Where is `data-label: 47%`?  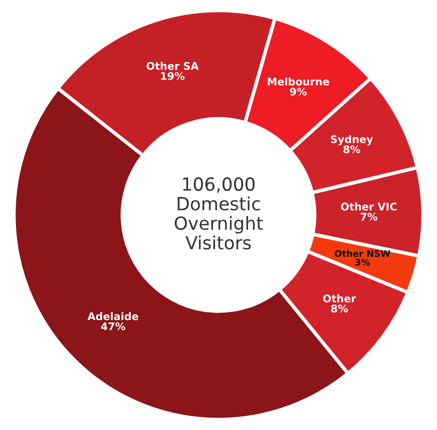 data-label: 47% is located at coordinates (113, 326).